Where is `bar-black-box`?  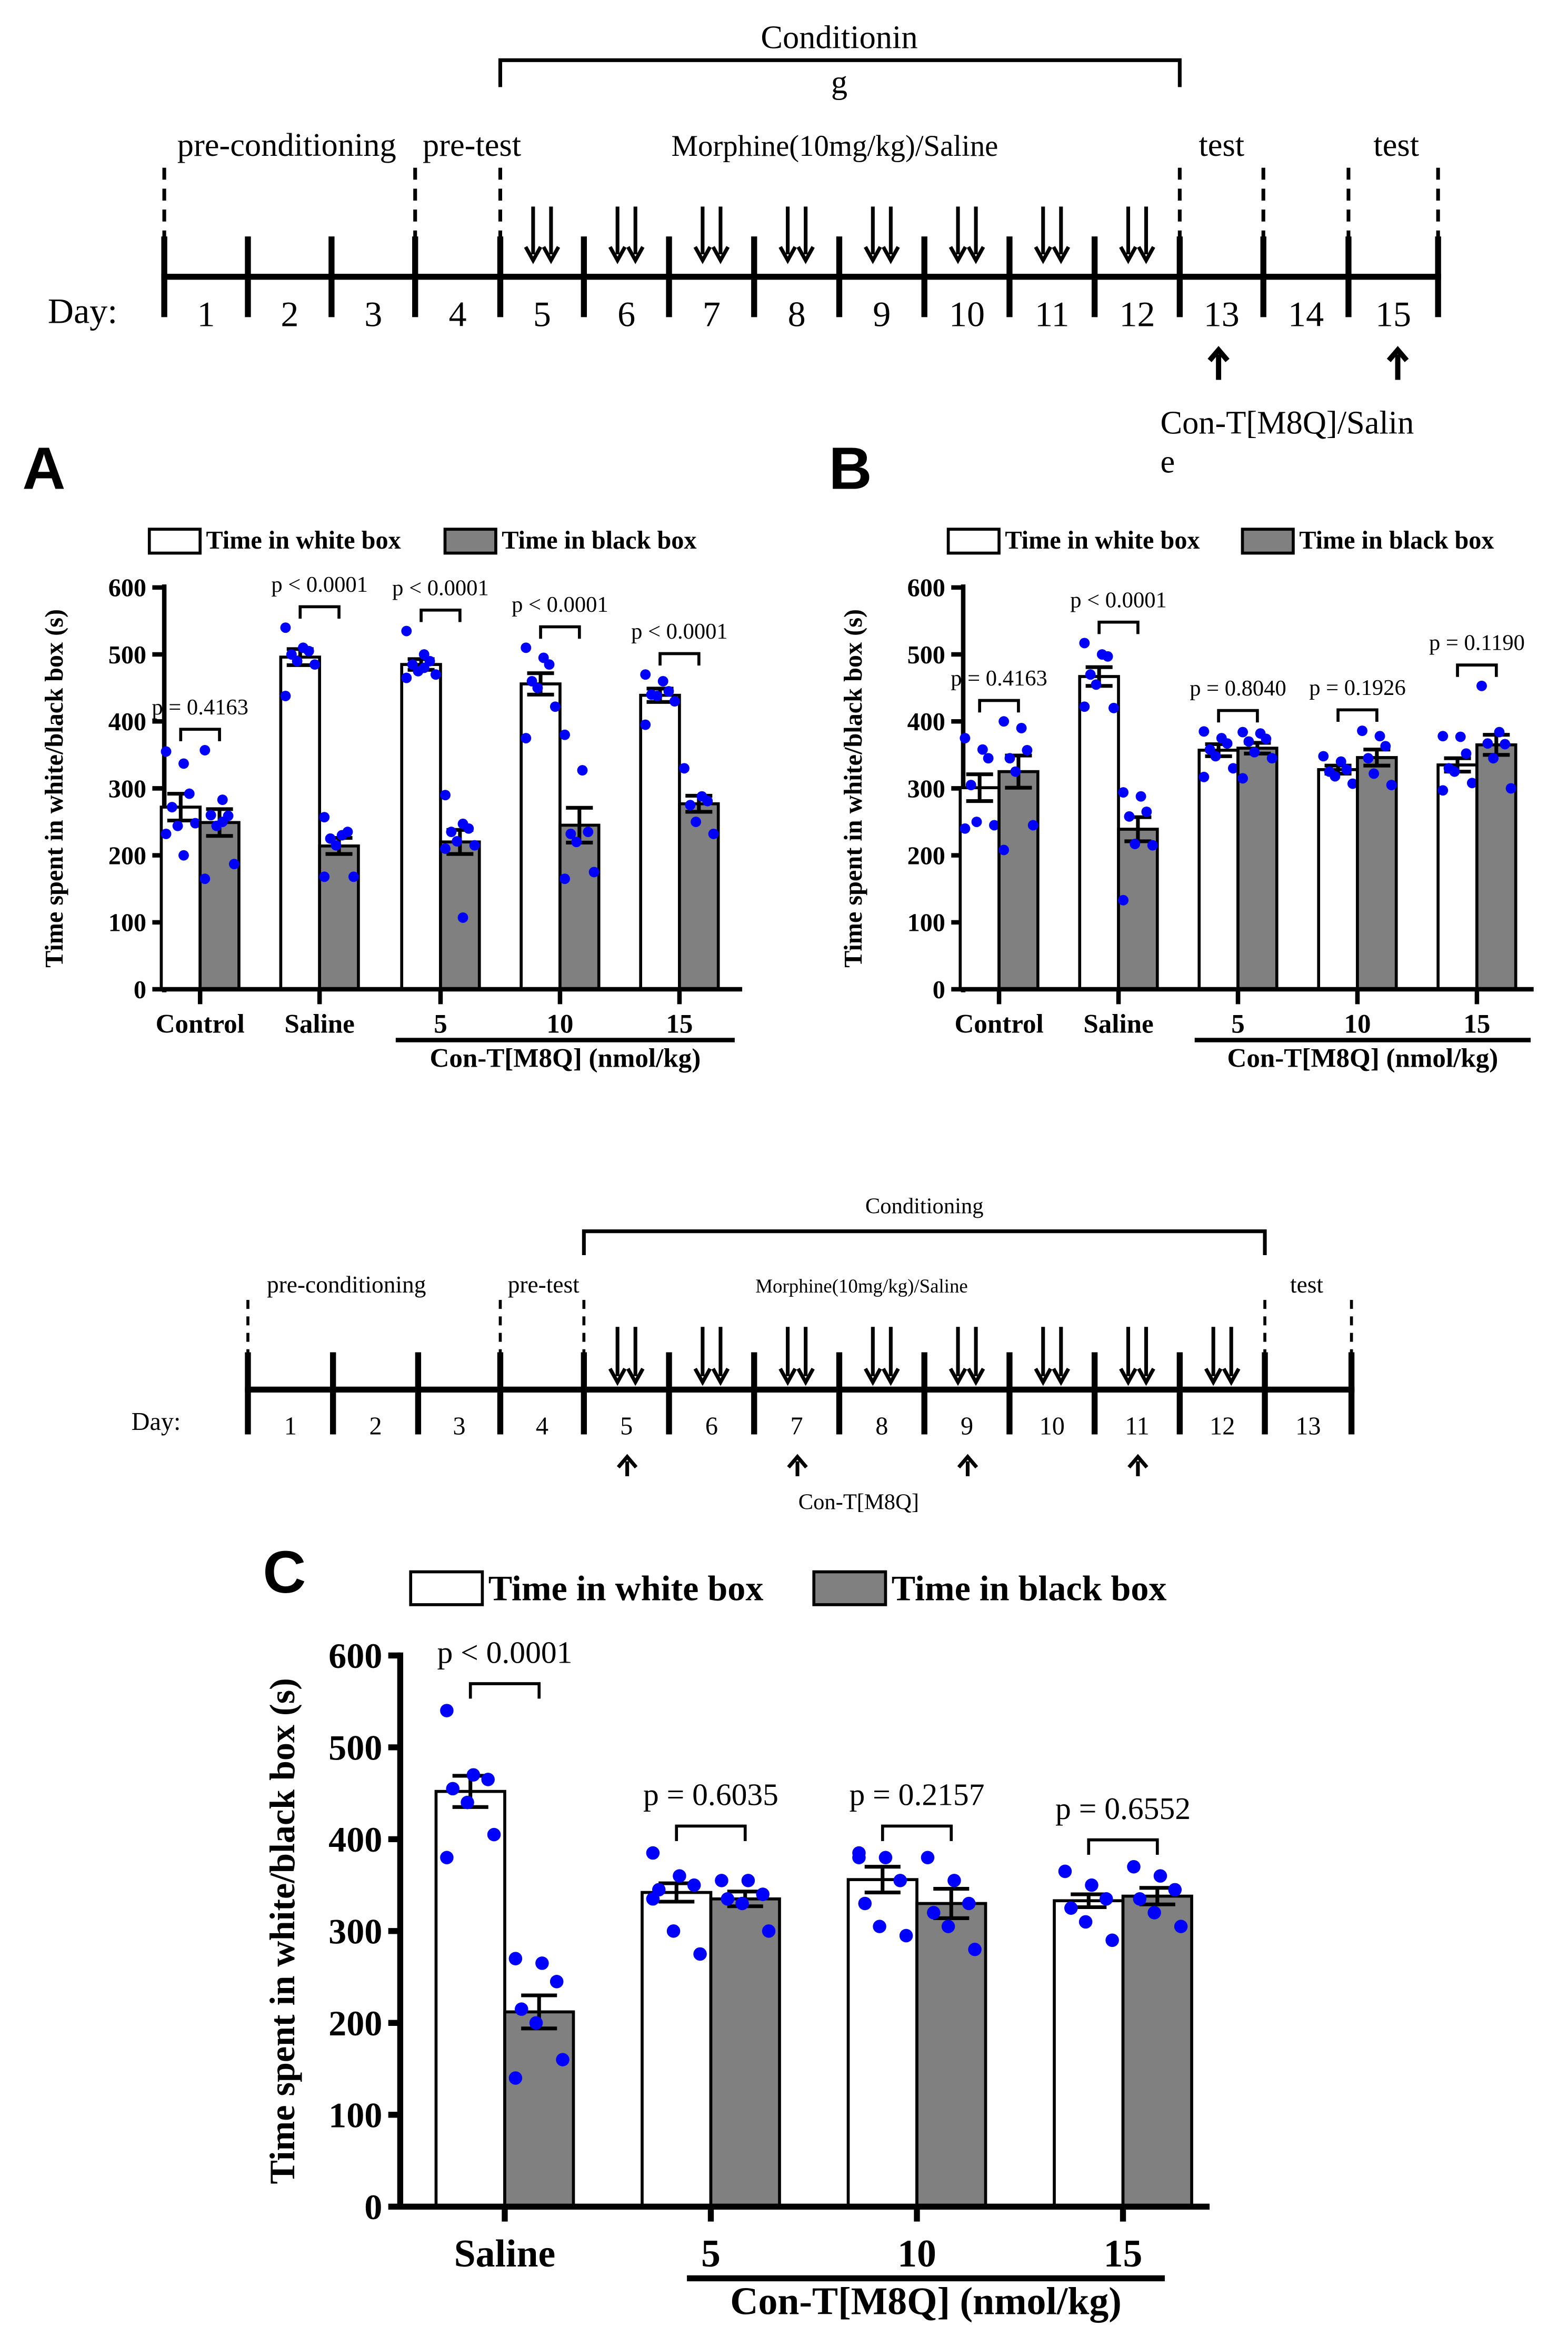
bar-black-box is located at coordinates (339, 918).